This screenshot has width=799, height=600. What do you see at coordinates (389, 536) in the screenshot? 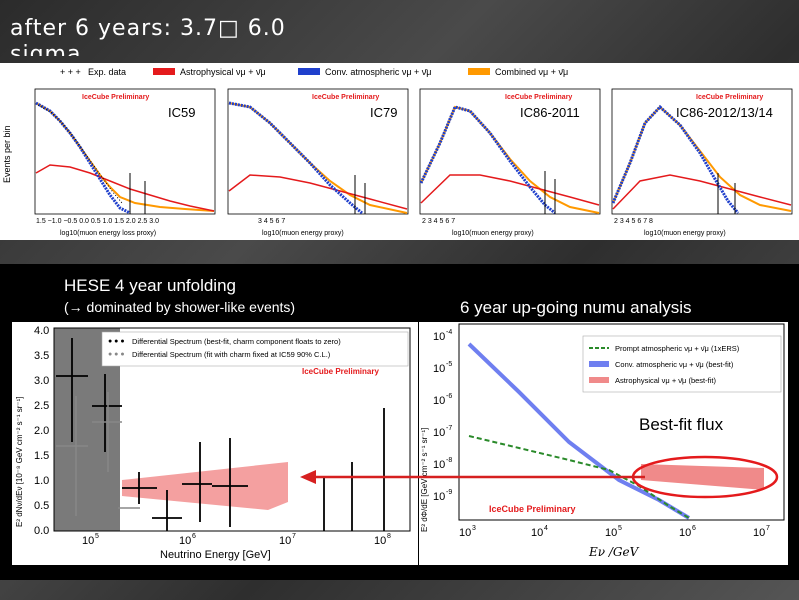
I see `svg-text: 8` at bounding box center [389, 536].